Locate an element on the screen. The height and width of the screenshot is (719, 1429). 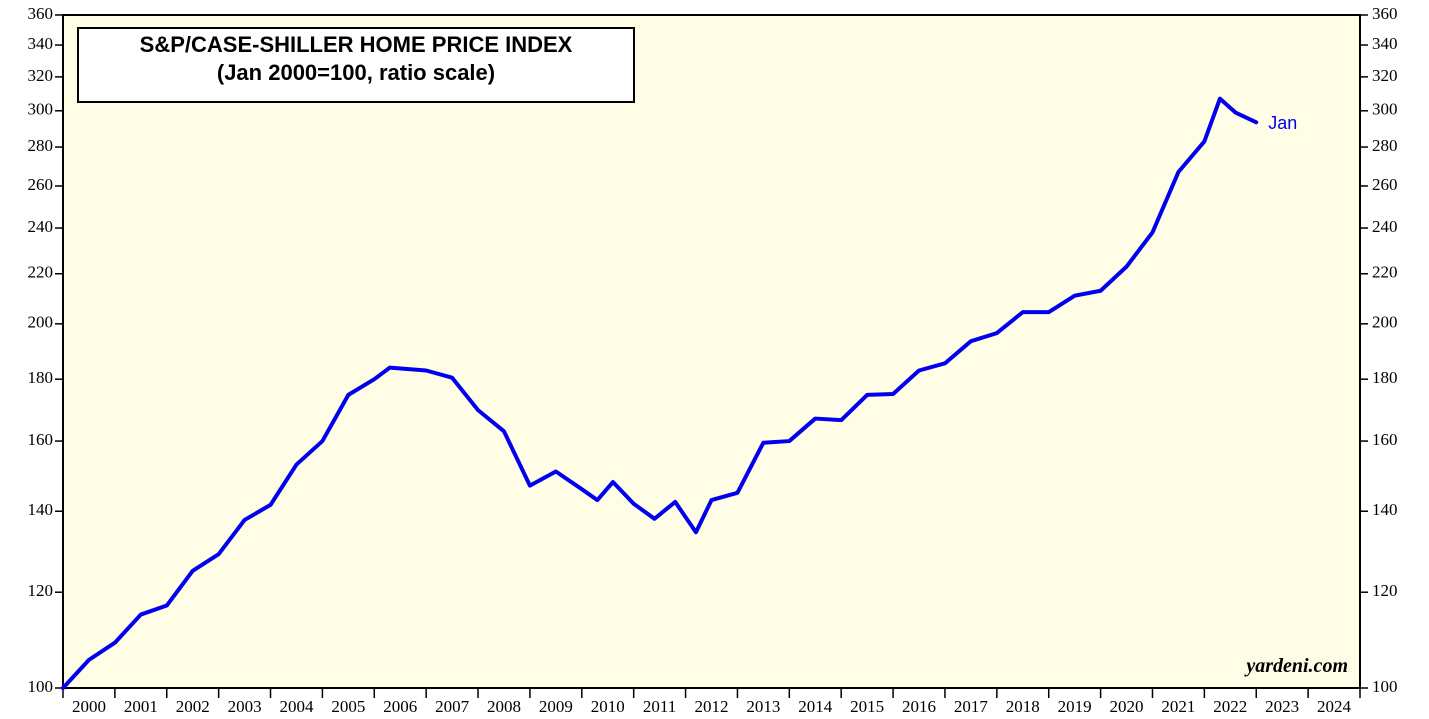
x-tick-label: 2014 is located at coordinates (815, 706).